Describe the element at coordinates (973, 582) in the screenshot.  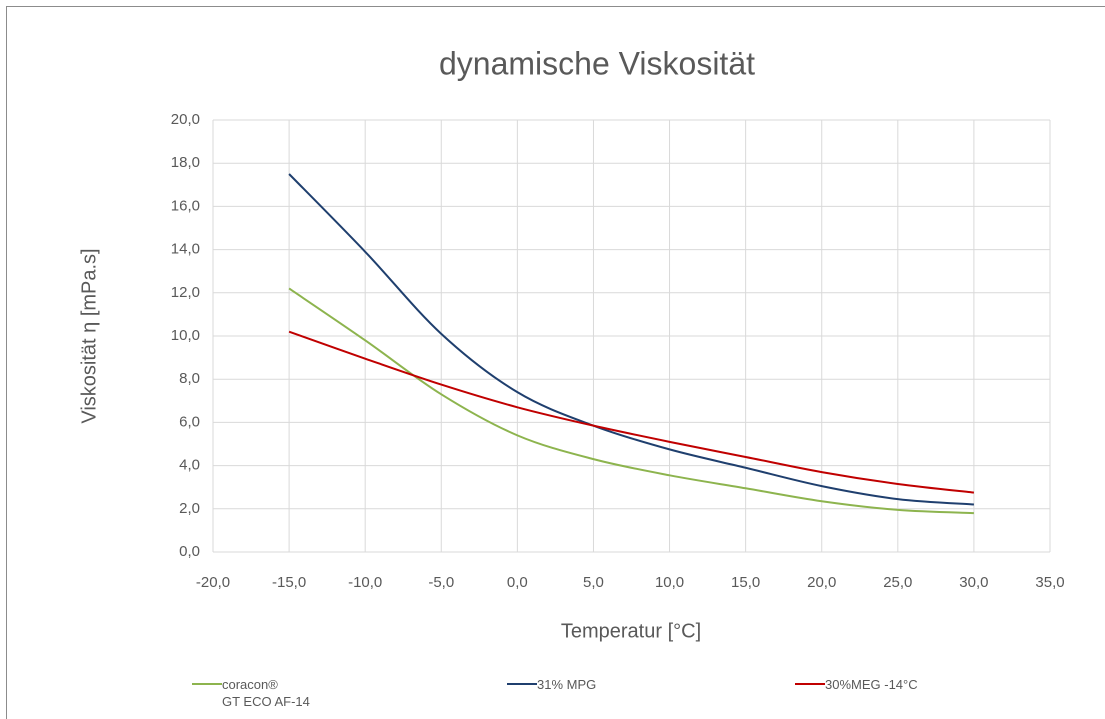
I see `x-tick-label: 30,0` at that location.